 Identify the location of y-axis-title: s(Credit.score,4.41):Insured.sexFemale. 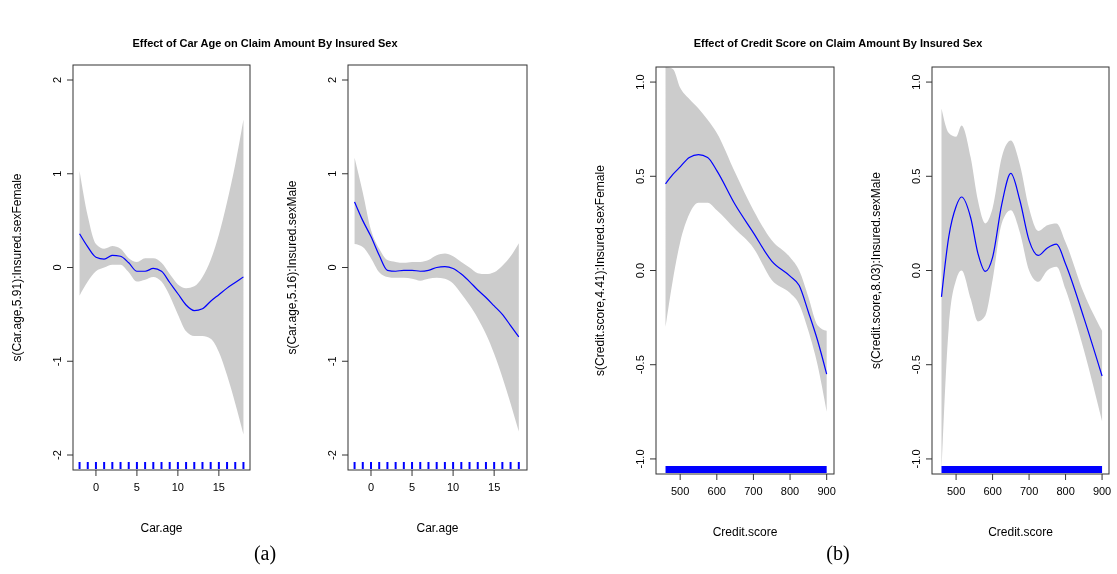
(600, 270).